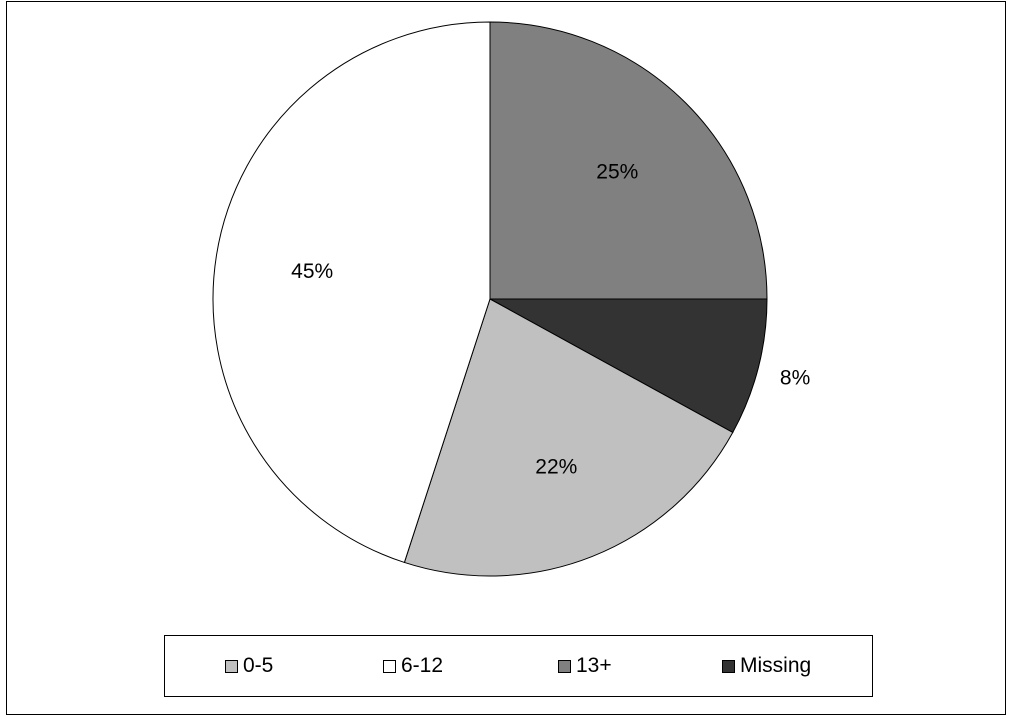  Describe the element at coordinates (617, 172) in the screenshot. I see `slice-label-13-plus: 25%` at that location.